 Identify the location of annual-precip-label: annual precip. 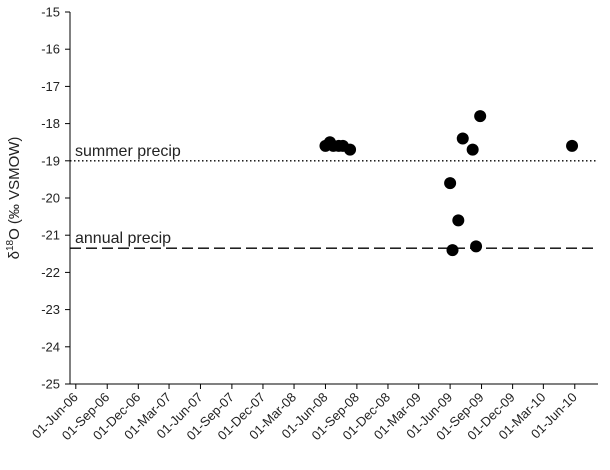
(123, 238).